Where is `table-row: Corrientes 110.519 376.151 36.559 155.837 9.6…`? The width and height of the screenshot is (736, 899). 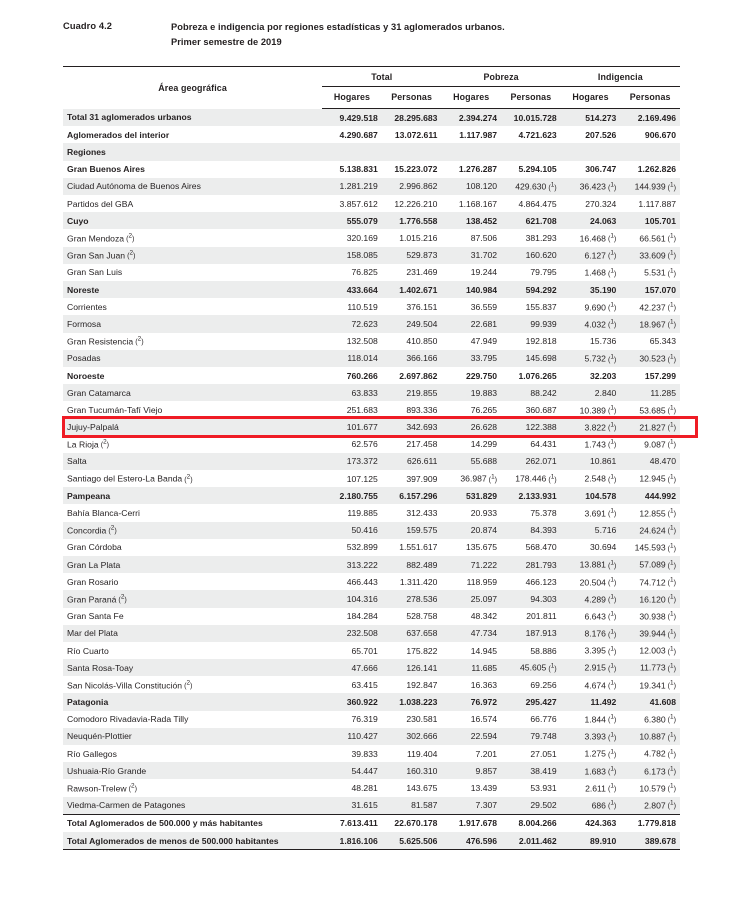 table-row: Corrientes 110.519 376.151 36.559 155.837 9.6… is located at coordinates (371, 306).